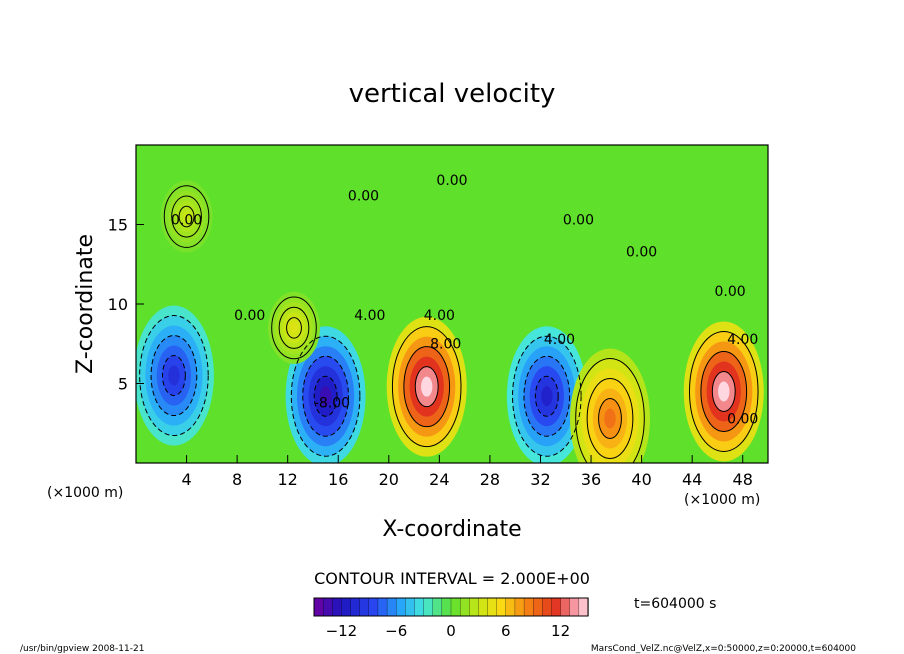  What do you see at coordinates (342, 631) in the screenshot?
I see `colorbar-tick-label: −12` at bounding box center [342, 631].